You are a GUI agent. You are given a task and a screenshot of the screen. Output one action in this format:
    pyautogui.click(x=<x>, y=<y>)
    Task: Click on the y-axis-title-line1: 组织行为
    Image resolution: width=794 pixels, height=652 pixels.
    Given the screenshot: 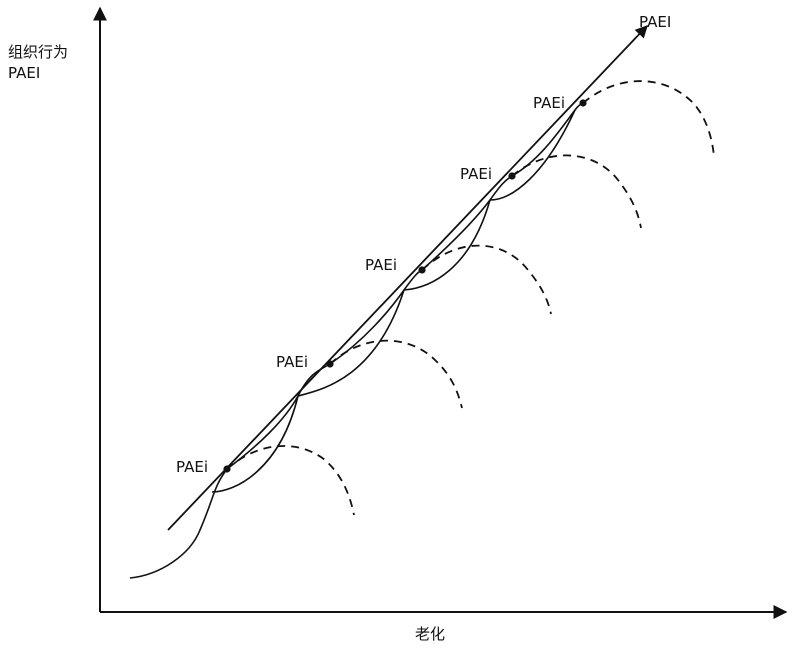 What is the action you would take?
    pyautogui.click(x=38, y=52)
    